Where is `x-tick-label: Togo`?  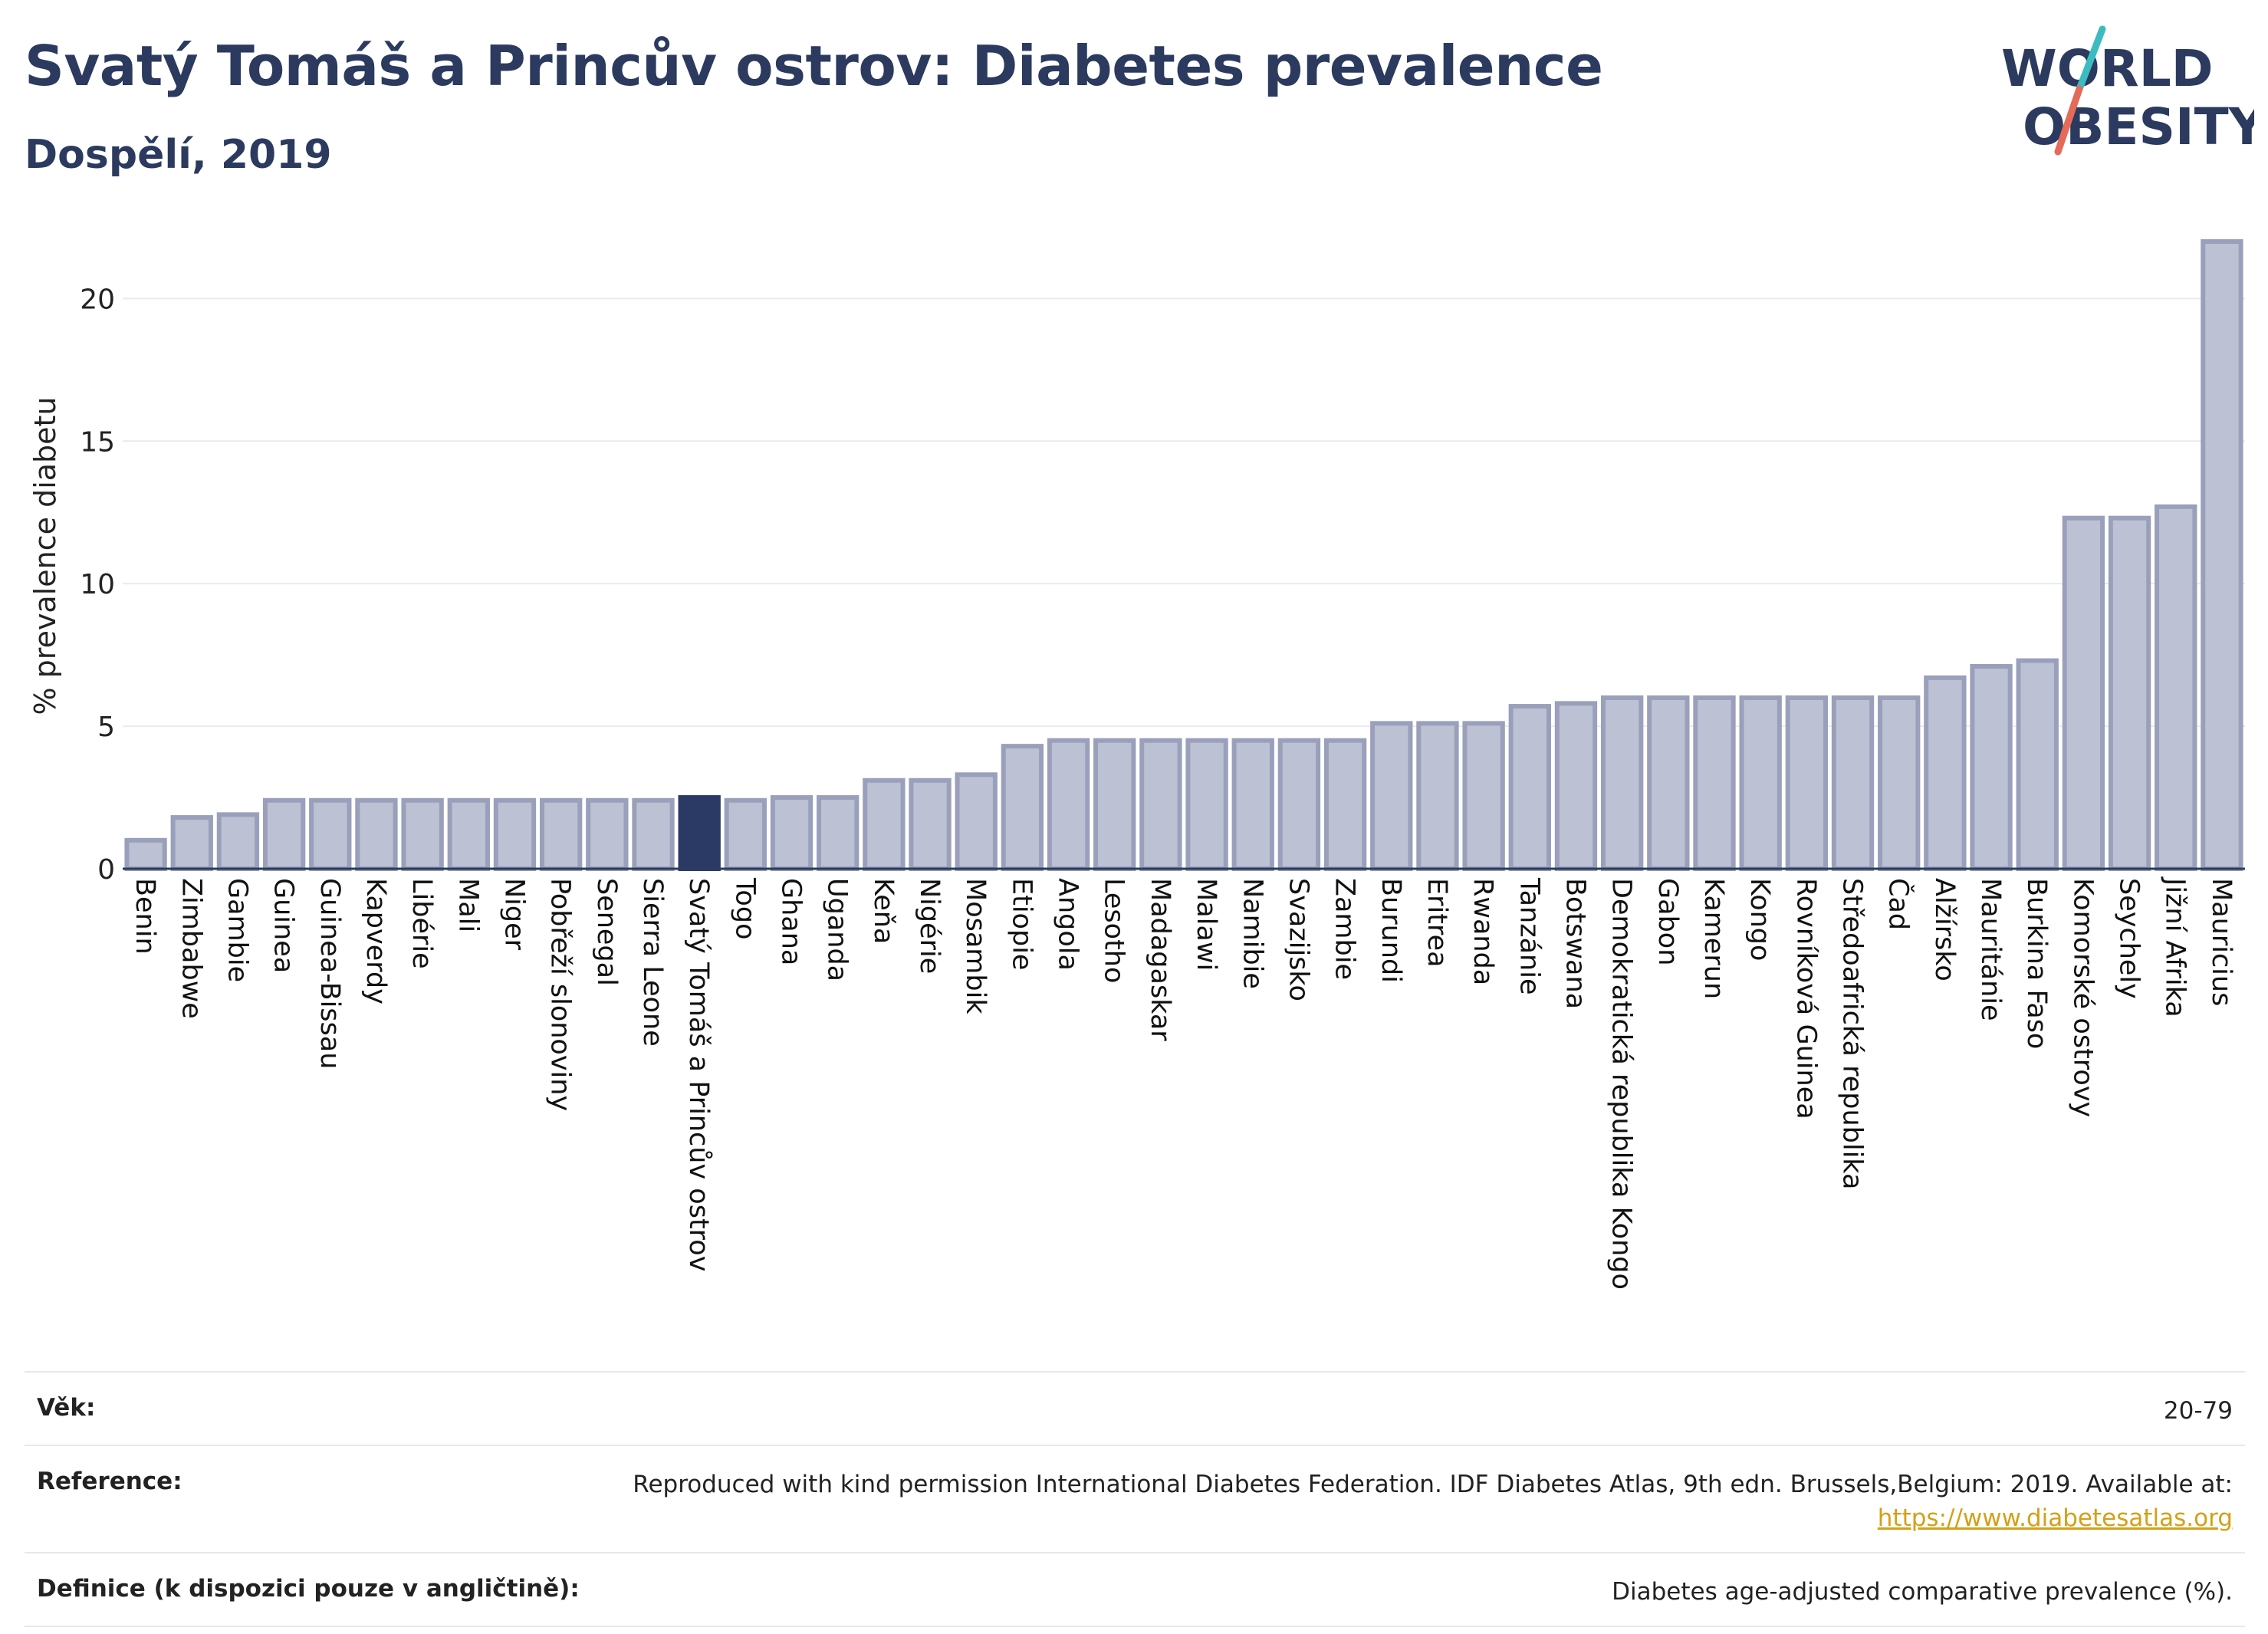
x-tick-label: Togo is located at coordinates (744, 908).